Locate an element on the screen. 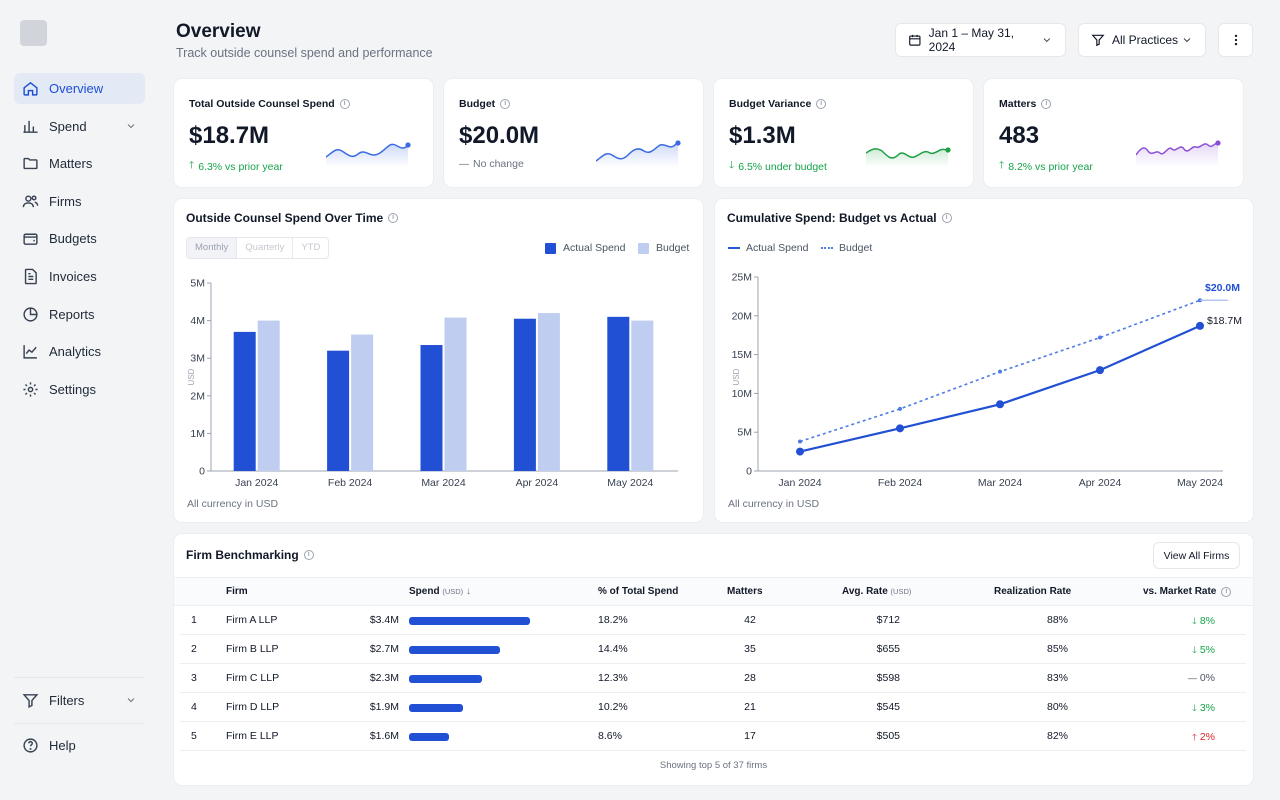  sidebar-item-budgets: Budgets is located at coordinates (79, 238).